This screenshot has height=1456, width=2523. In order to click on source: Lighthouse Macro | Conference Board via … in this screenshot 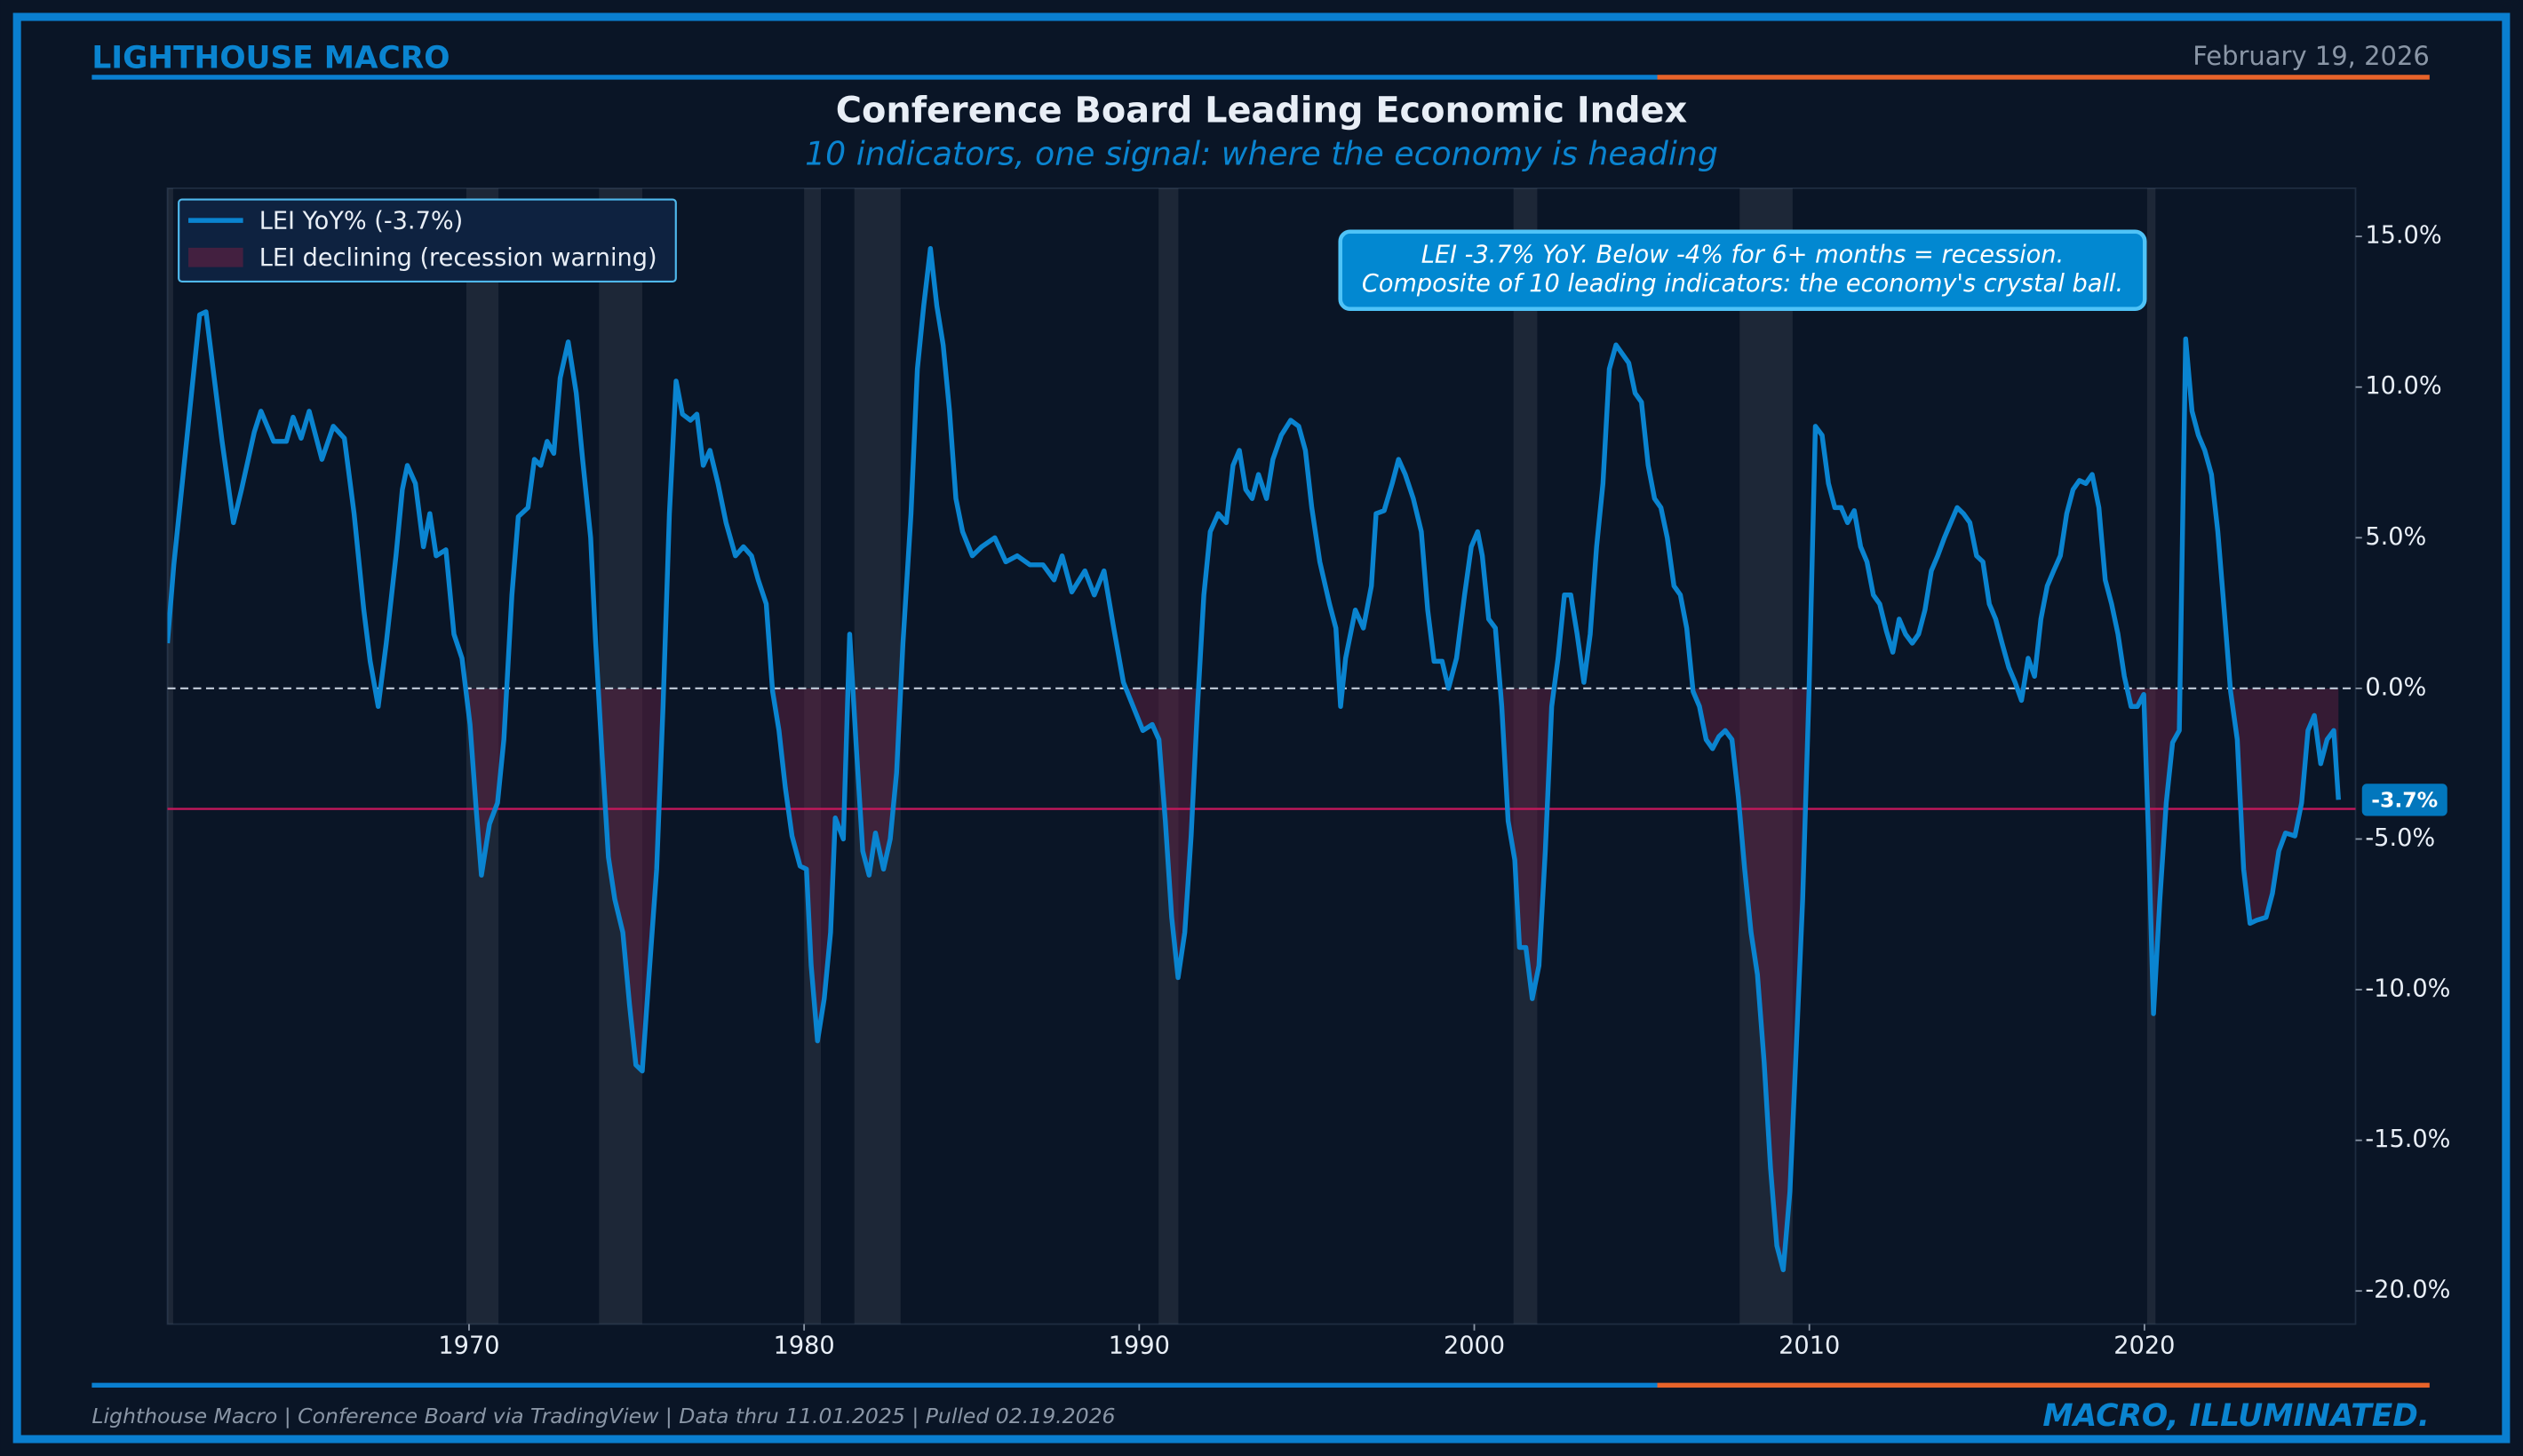, I will do `click(603, 1416)`.